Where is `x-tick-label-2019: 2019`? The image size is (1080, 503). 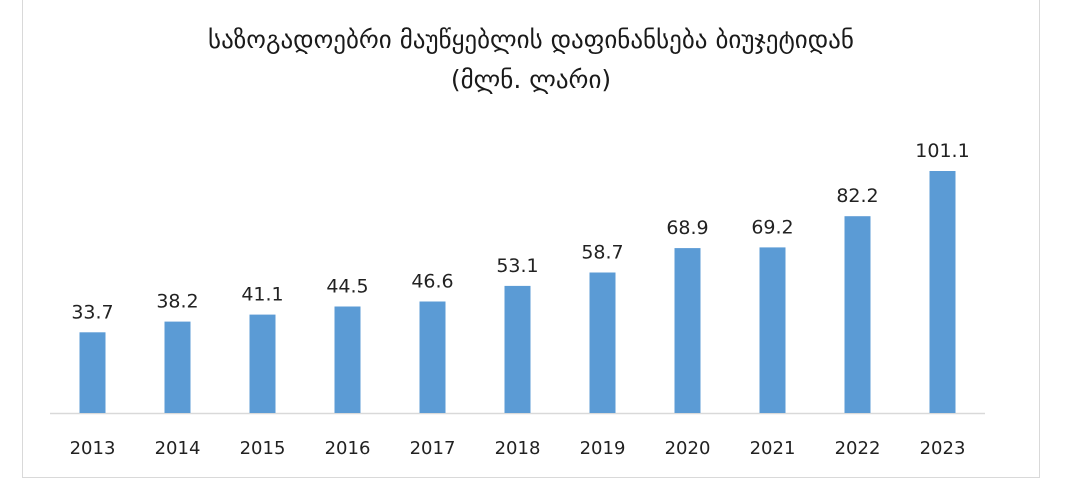 x-tick-label-2019: 2019 is located at coordinates (603, 448).